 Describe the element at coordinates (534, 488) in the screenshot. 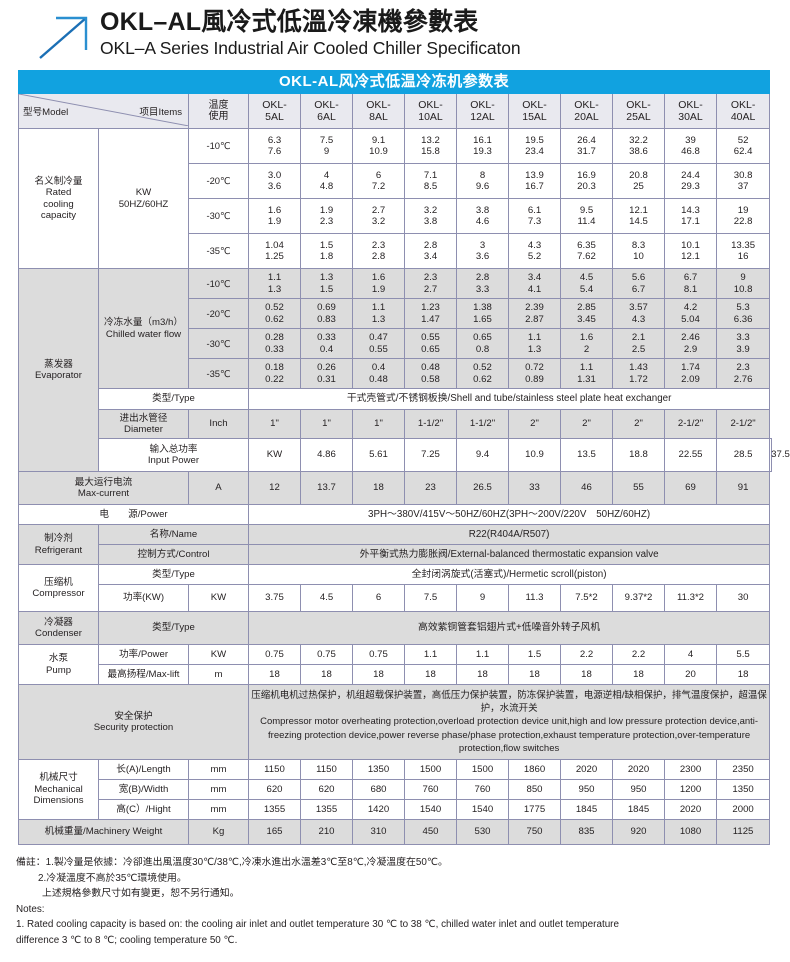

I see `max-current-5: 33` at that location.